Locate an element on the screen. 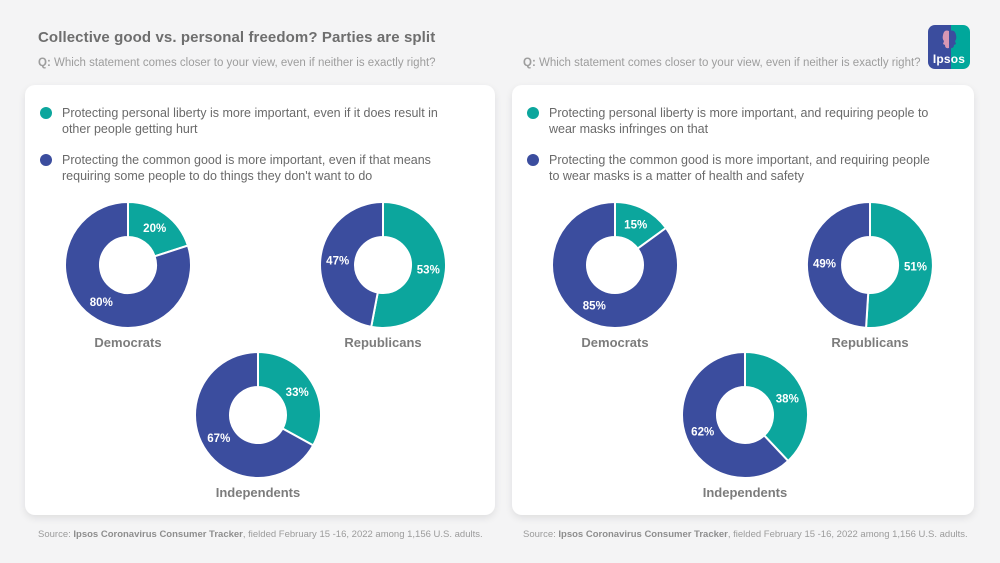 The image size is (1000, 563). svg-text: 49% is located at coordinates (824, 265).